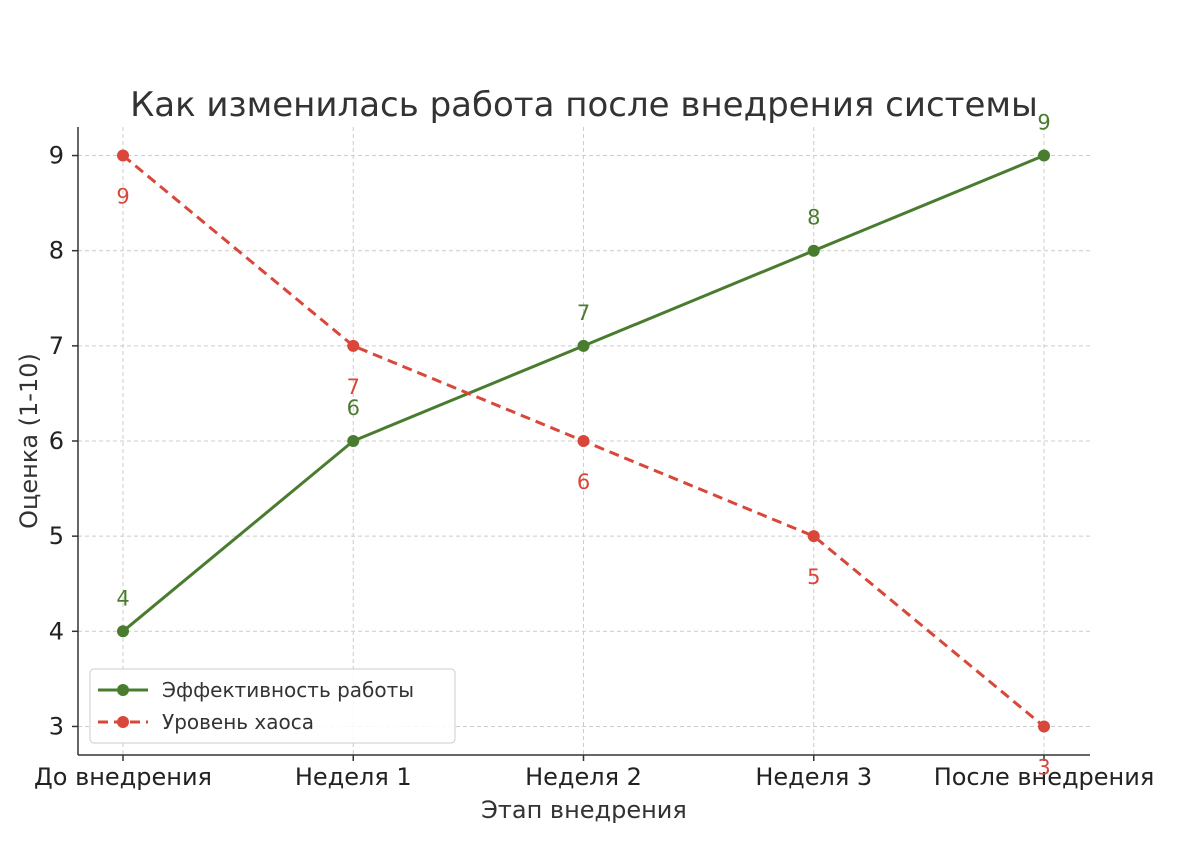 This screenshot has height=863, width=1200. What do you see at coordinates (1043, 767) in the screenshot?
I see `data-label: 3` at bounding box center [1043, 767].